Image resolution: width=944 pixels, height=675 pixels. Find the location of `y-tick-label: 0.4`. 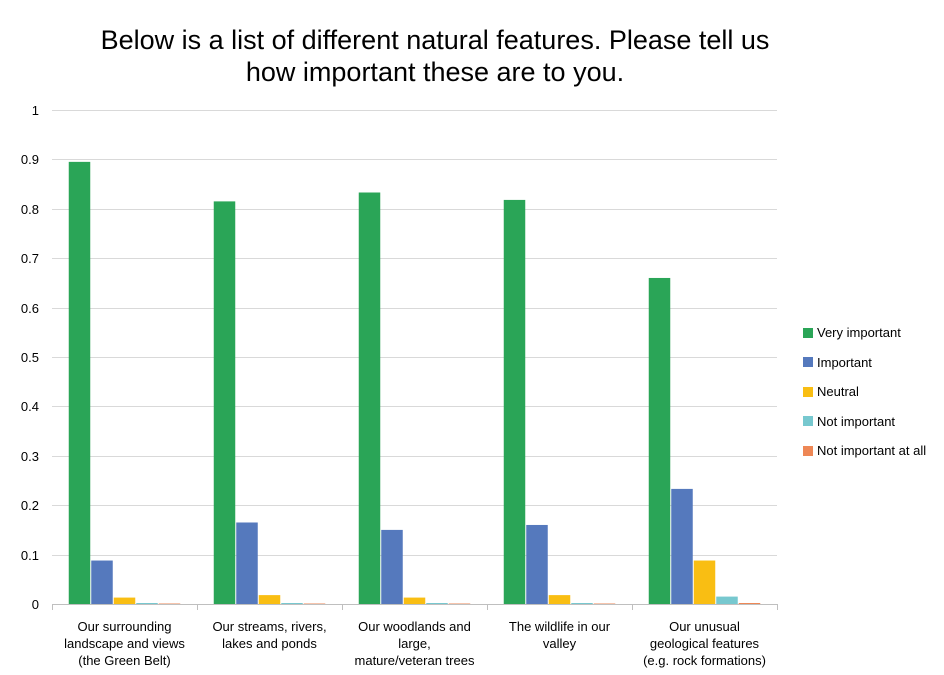

y-tick-label: 0.4 is located at coordinates (30, 406).